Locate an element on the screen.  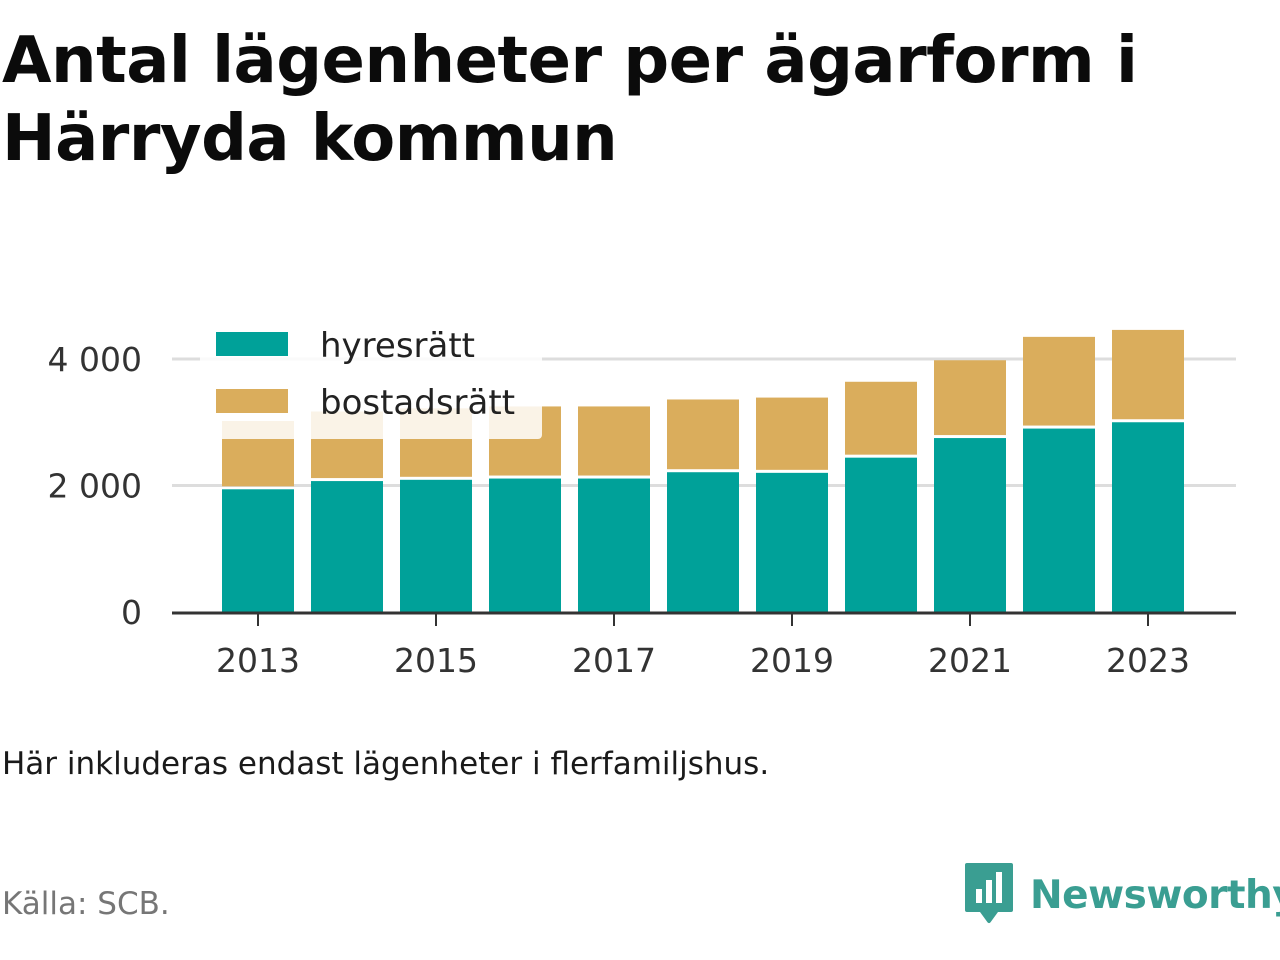
x-tick-label: 2015 is located at coordinates (436, 660).